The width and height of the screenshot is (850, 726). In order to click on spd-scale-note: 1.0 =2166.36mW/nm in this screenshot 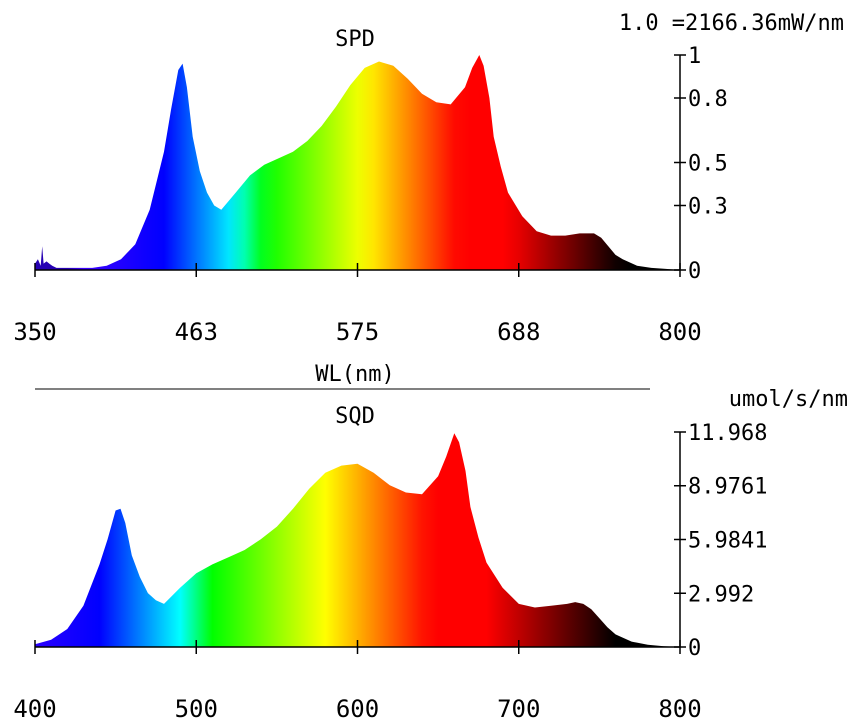, I will do `click(731, 23)`.